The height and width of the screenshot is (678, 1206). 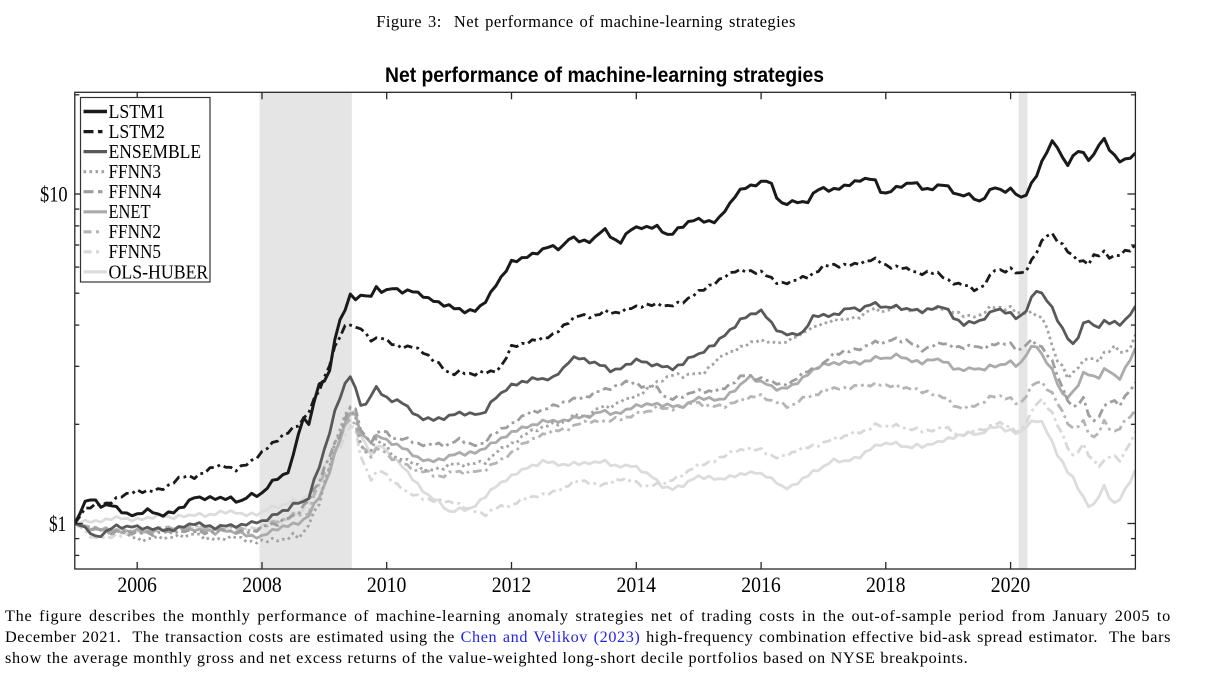 I want to click on svg-text: LSTM1, so click(x=137, y=112).